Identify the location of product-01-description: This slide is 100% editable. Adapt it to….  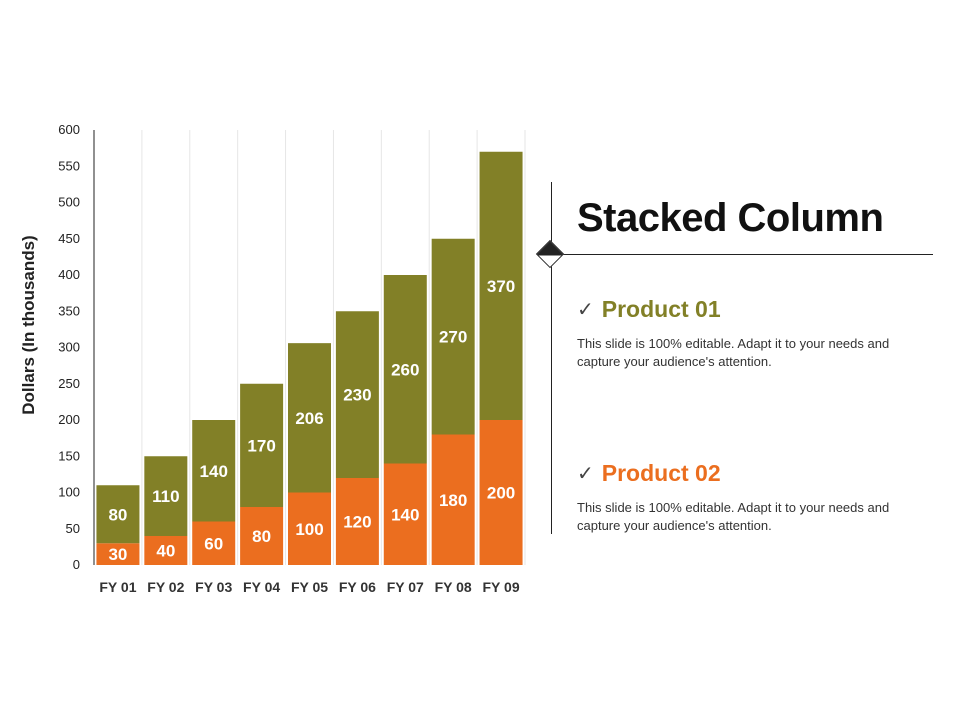
(733, 352).